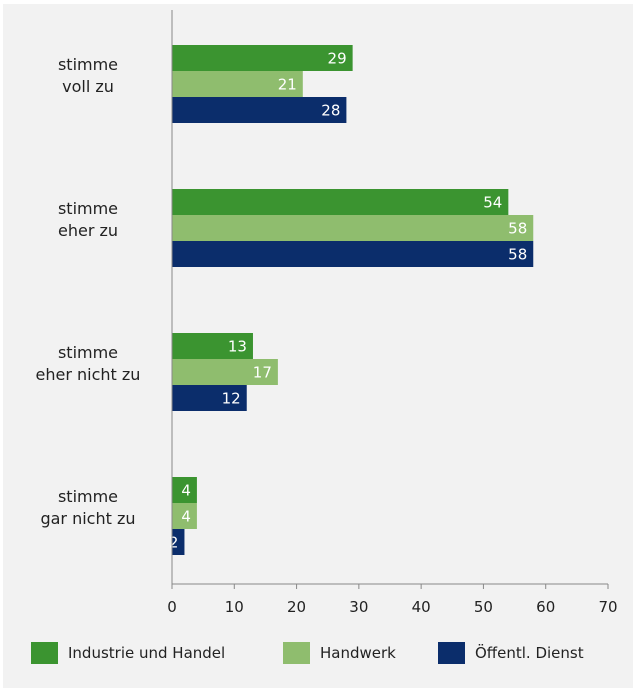  I want to click on x-tick-label: 40, so click(421, 607).